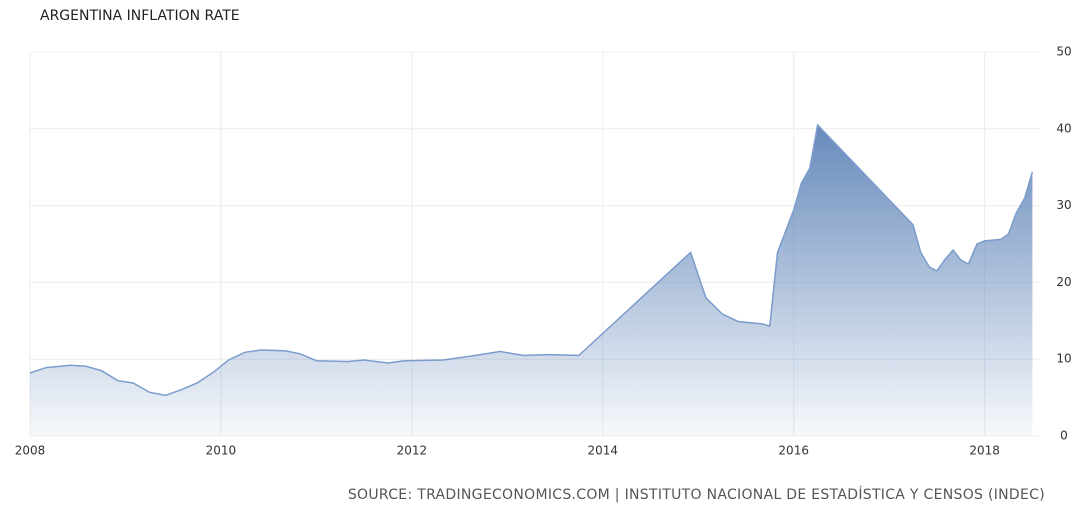 The image size is (1080, 515). I want to click on x-tick-label: 2010, so click(221, 451).